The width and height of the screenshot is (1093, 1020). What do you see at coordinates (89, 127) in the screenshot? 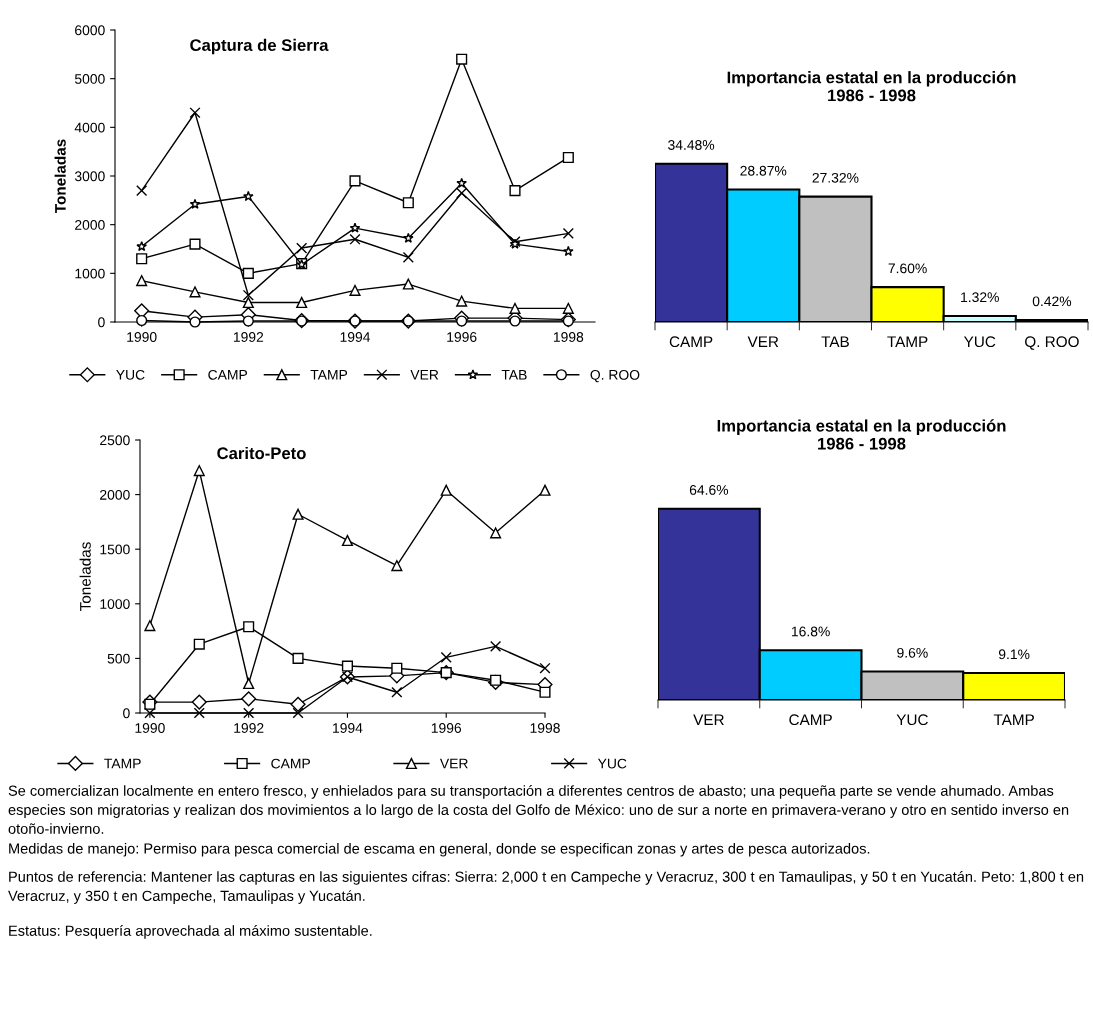
I see `y-tick-label: 4000` at bounding box center [89, 127].